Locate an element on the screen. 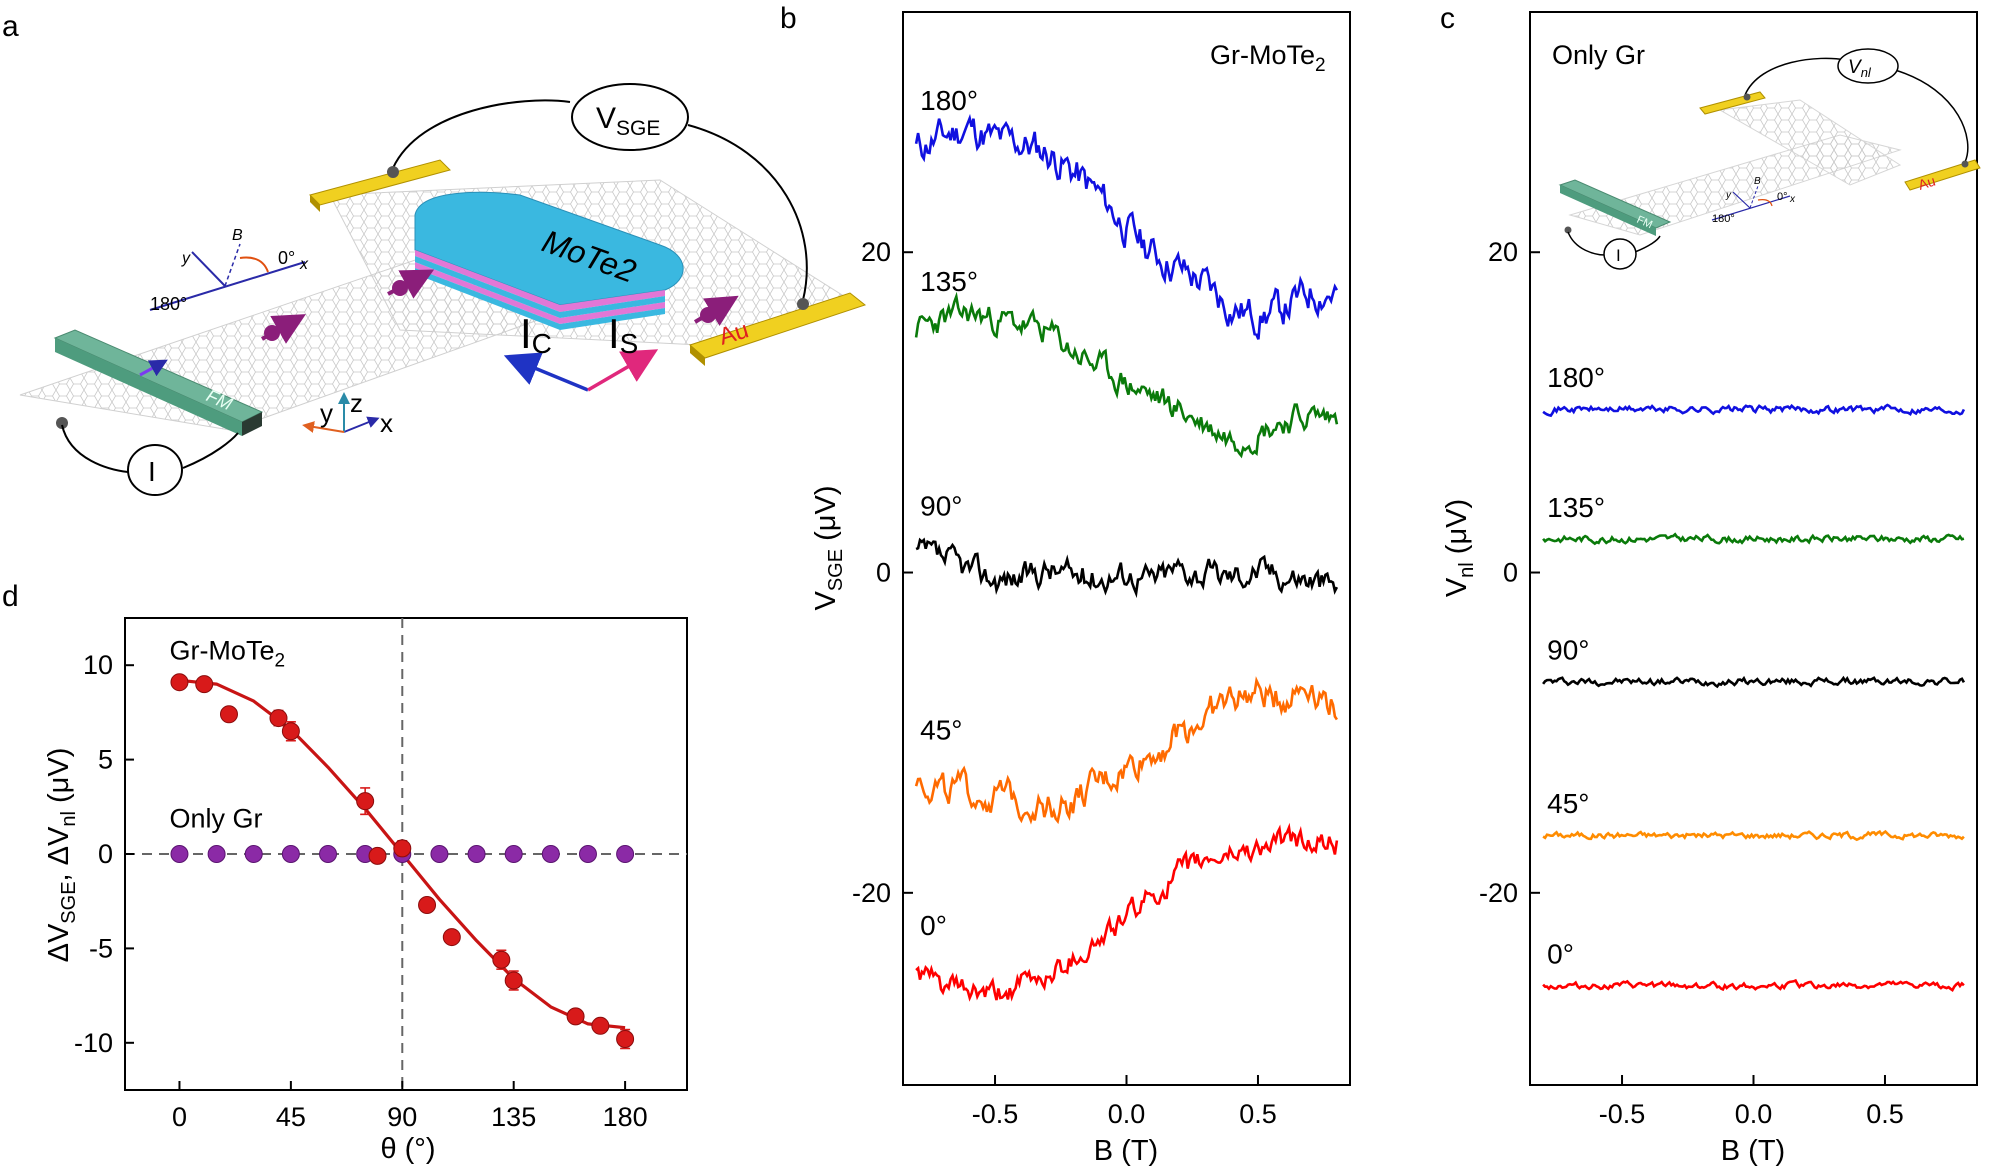  x-tick-label: 180 is located at coordinates (625, 1117).